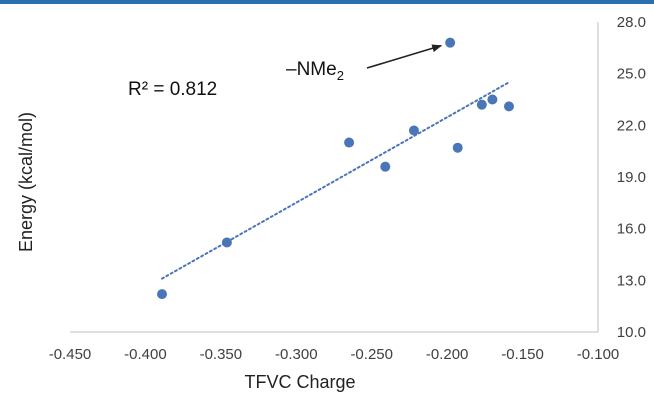 The width and height of the screenshot is (654, 396). What do you see at coordinates (631, 280) in the screenshot?
I see `y-tick-label: 13.0` at bounding box center [631, 280].